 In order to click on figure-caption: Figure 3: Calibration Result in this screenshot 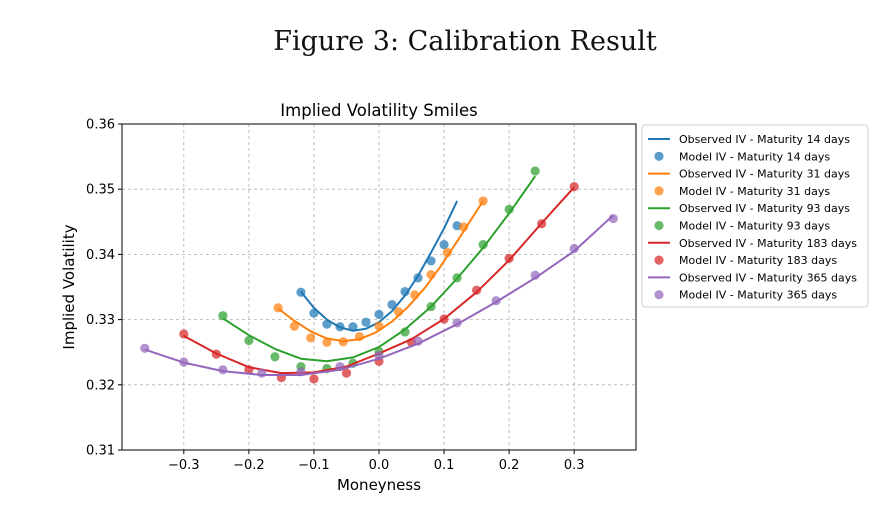, I will do `click(465, 41)`.